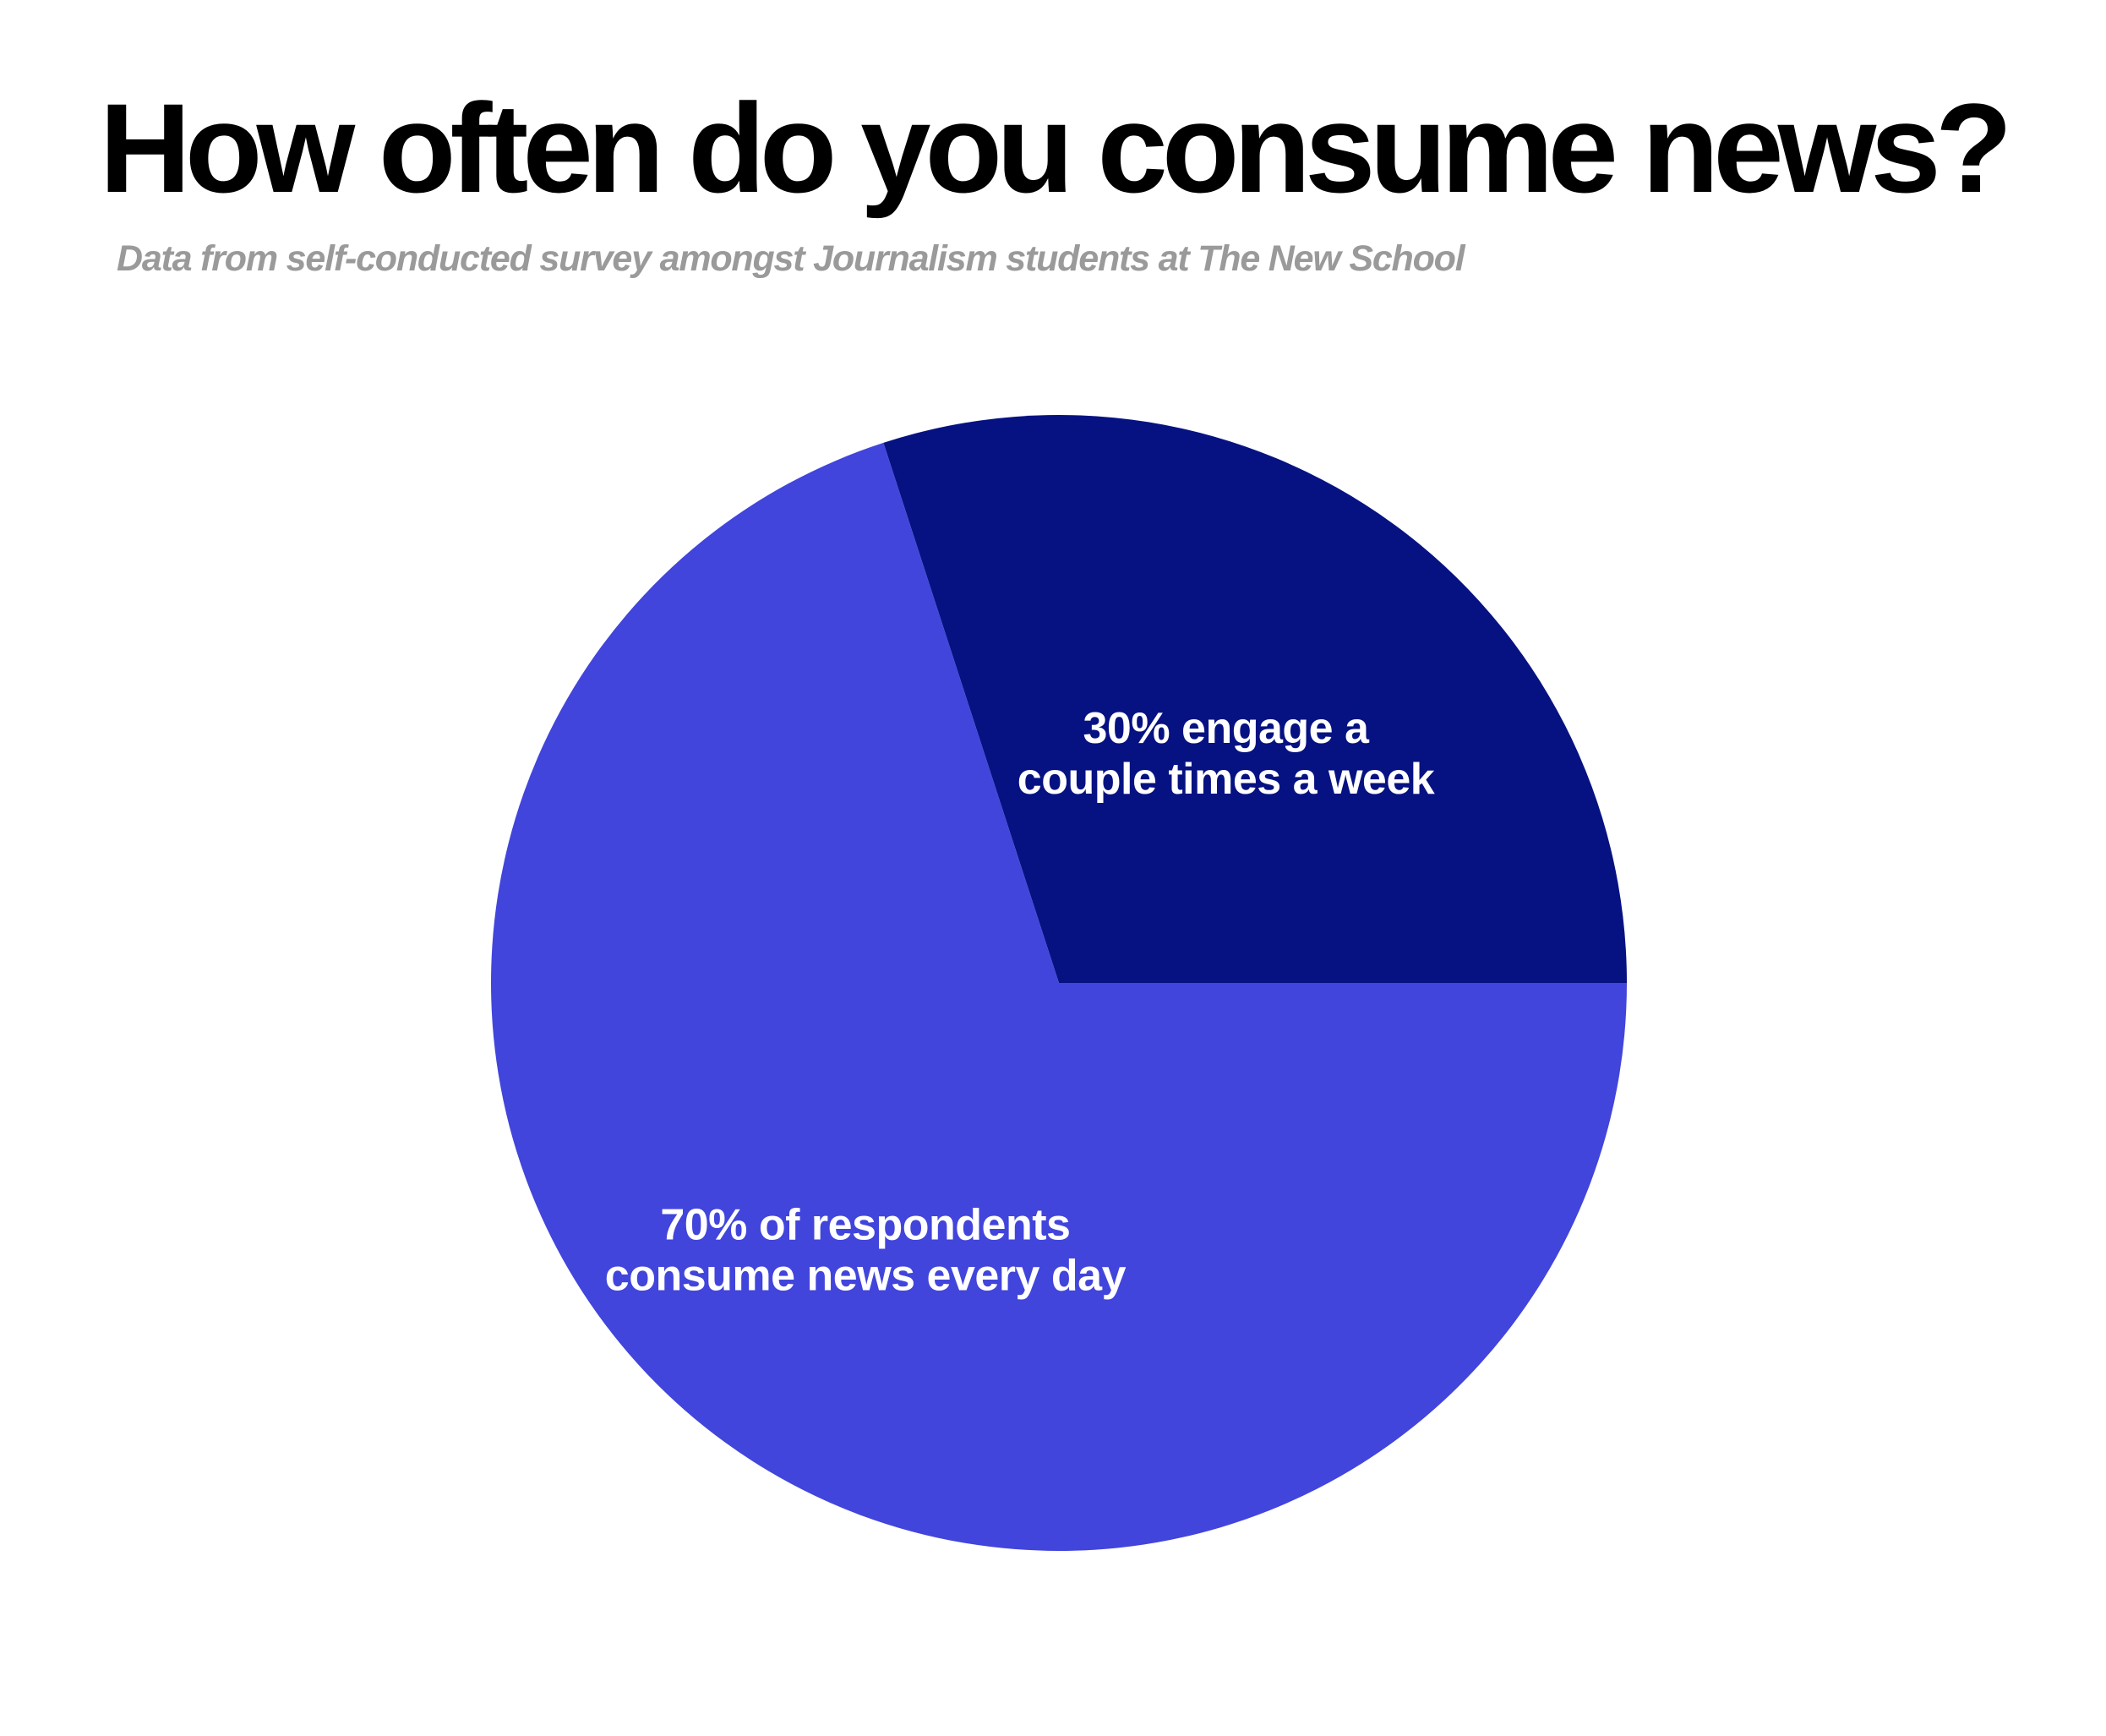 This screenshot has width=2106, height=1736. What do you see at coordinates (866, 1250) in the screenshot?
I see `pie-slice-label: 70% of respondents consume news every day` at bounding box center [866, 1250].